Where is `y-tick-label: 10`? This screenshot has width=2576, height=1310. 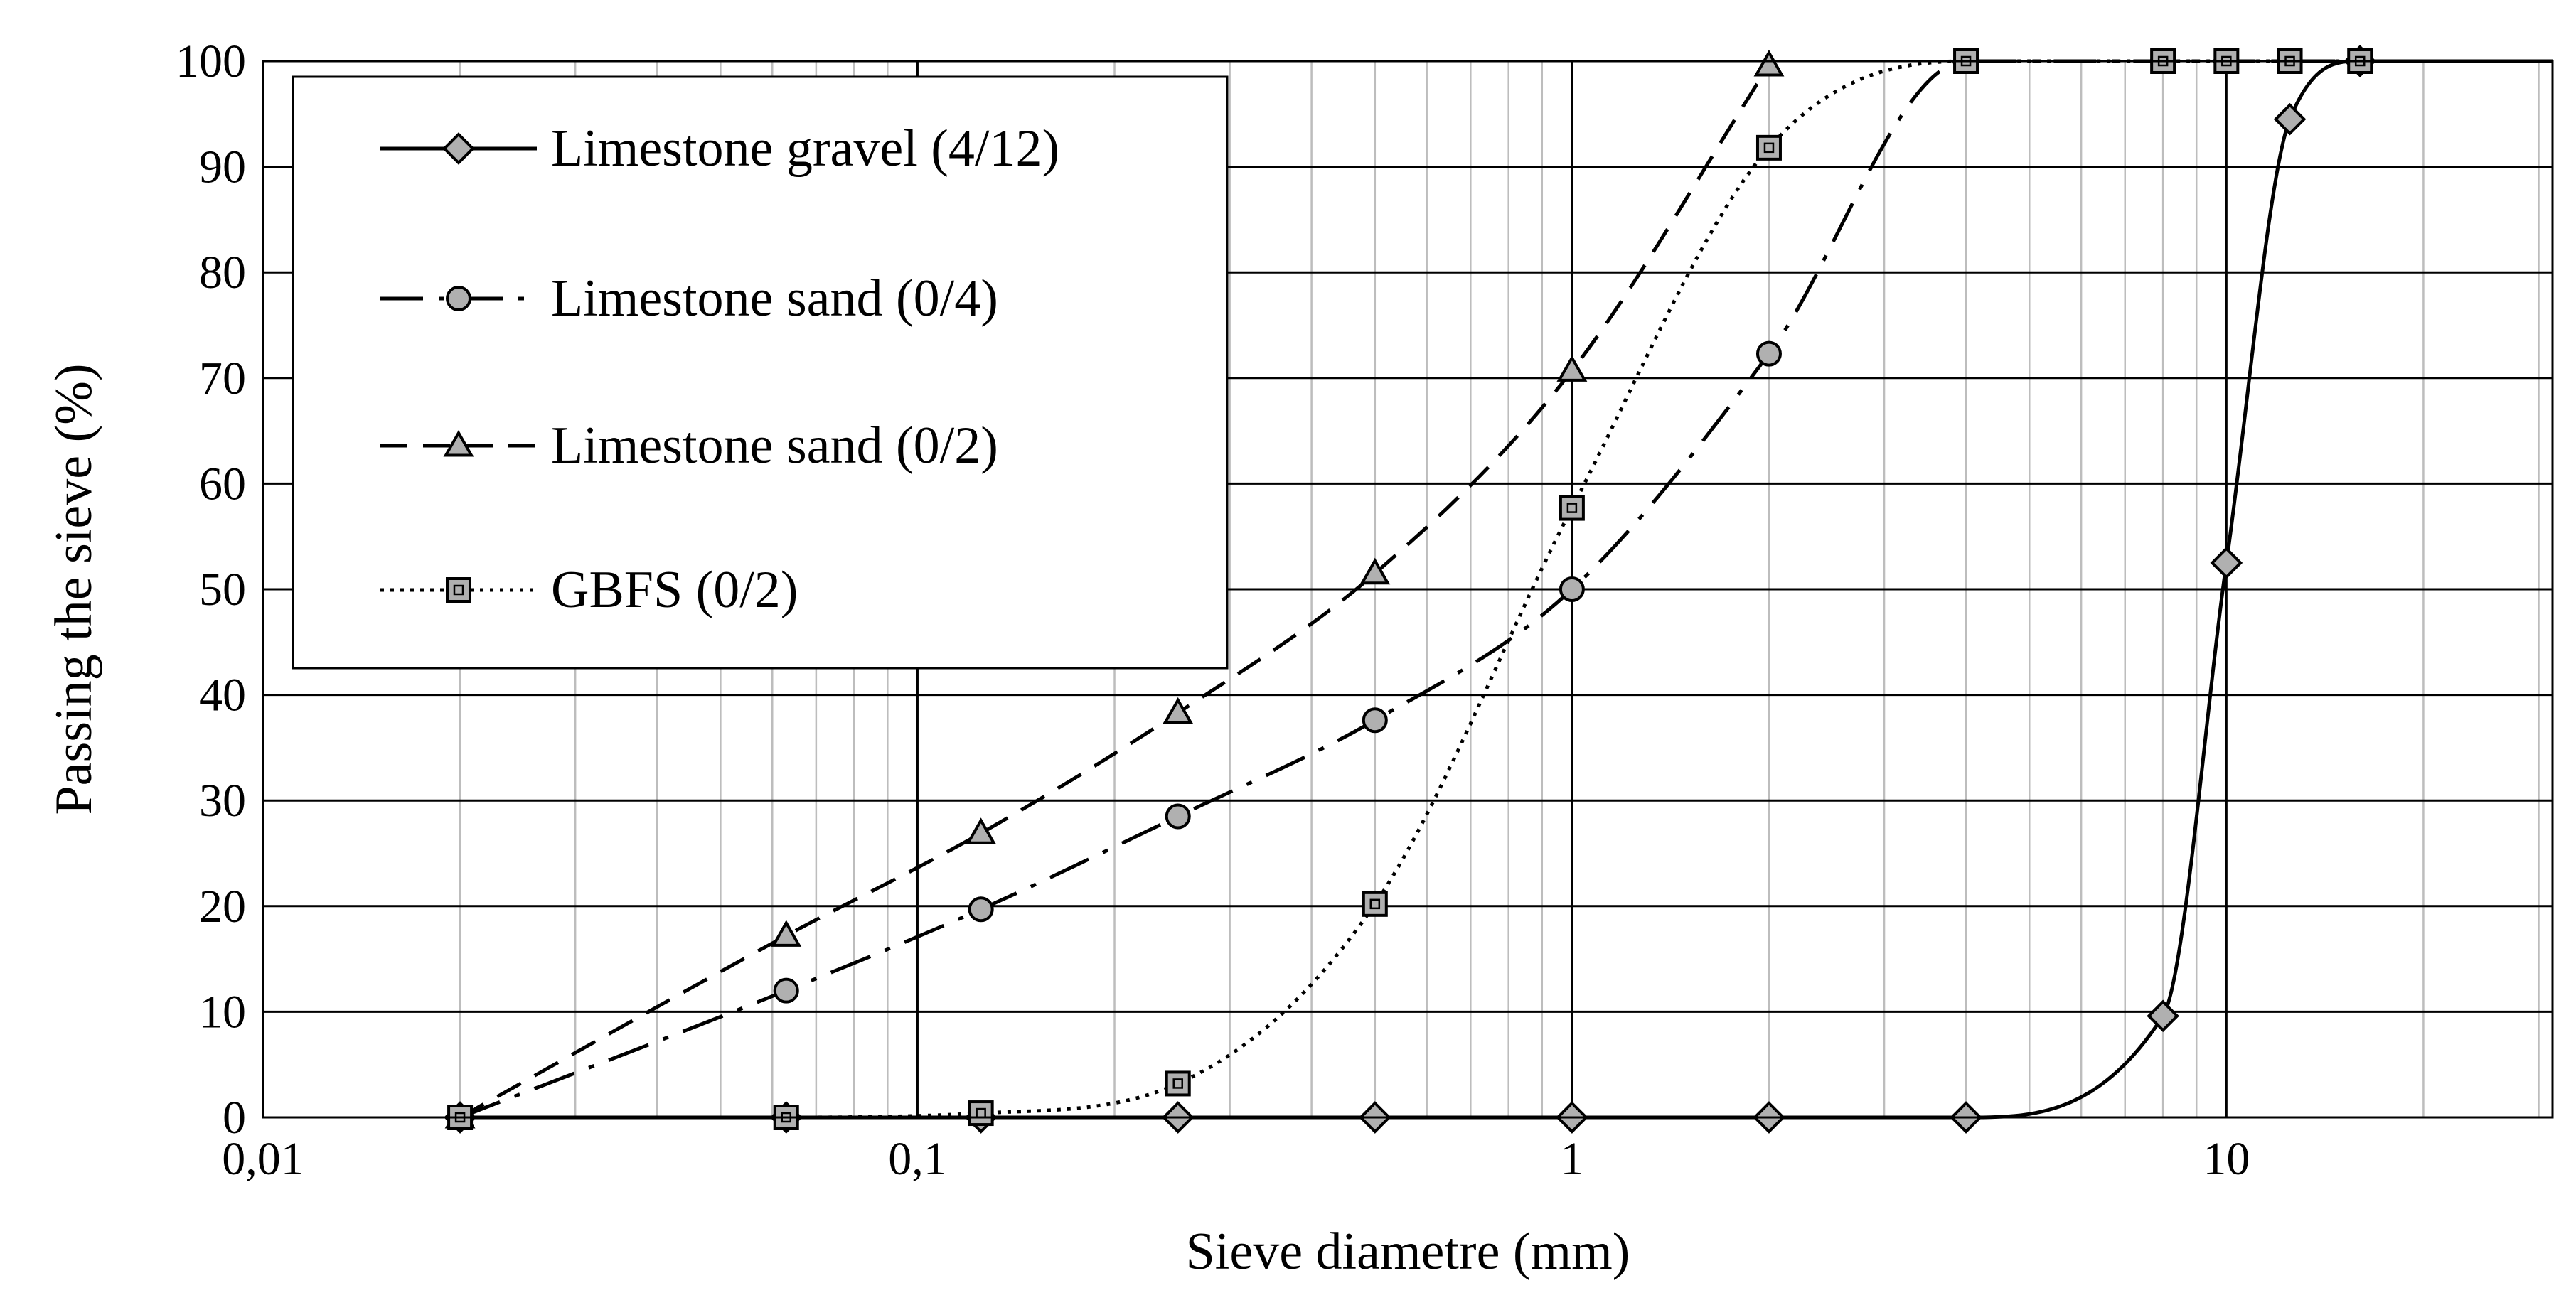
y-tick-label: 10 is located at coordinates (223, 1012).